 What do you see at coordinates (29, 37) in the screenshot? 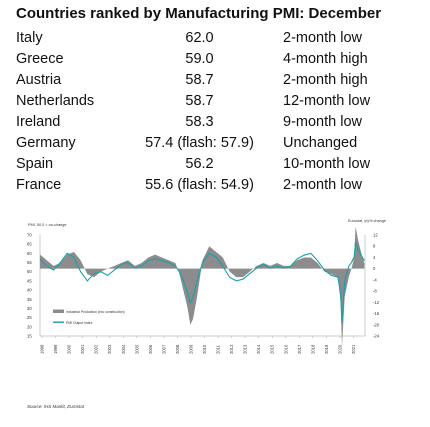
I see `country-name: Italy` at bounding box center [29, 37].